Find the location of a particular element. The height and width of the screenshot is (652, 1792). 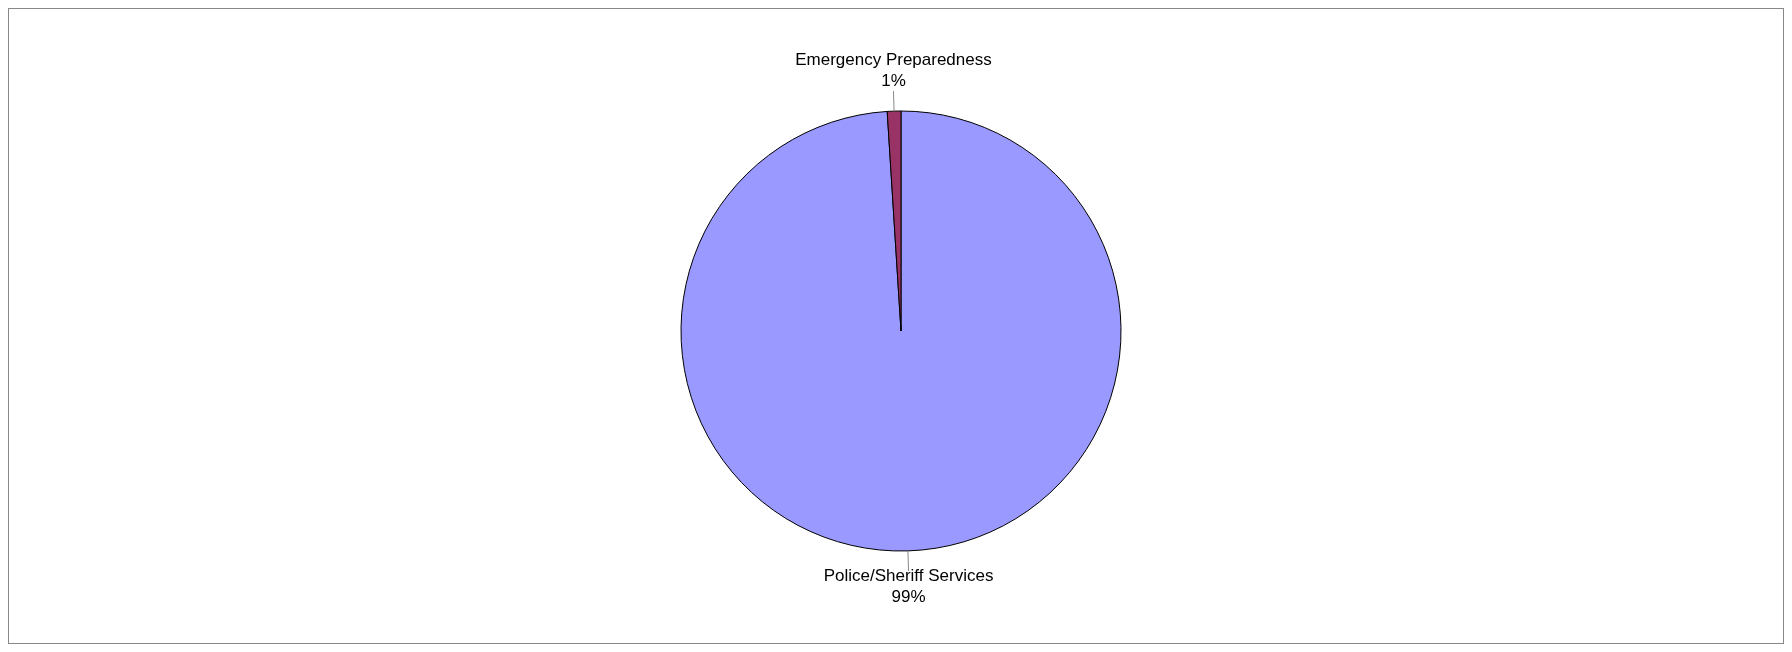

slice-label: Police/Sheriff Services is located at coordinates (908, 575).